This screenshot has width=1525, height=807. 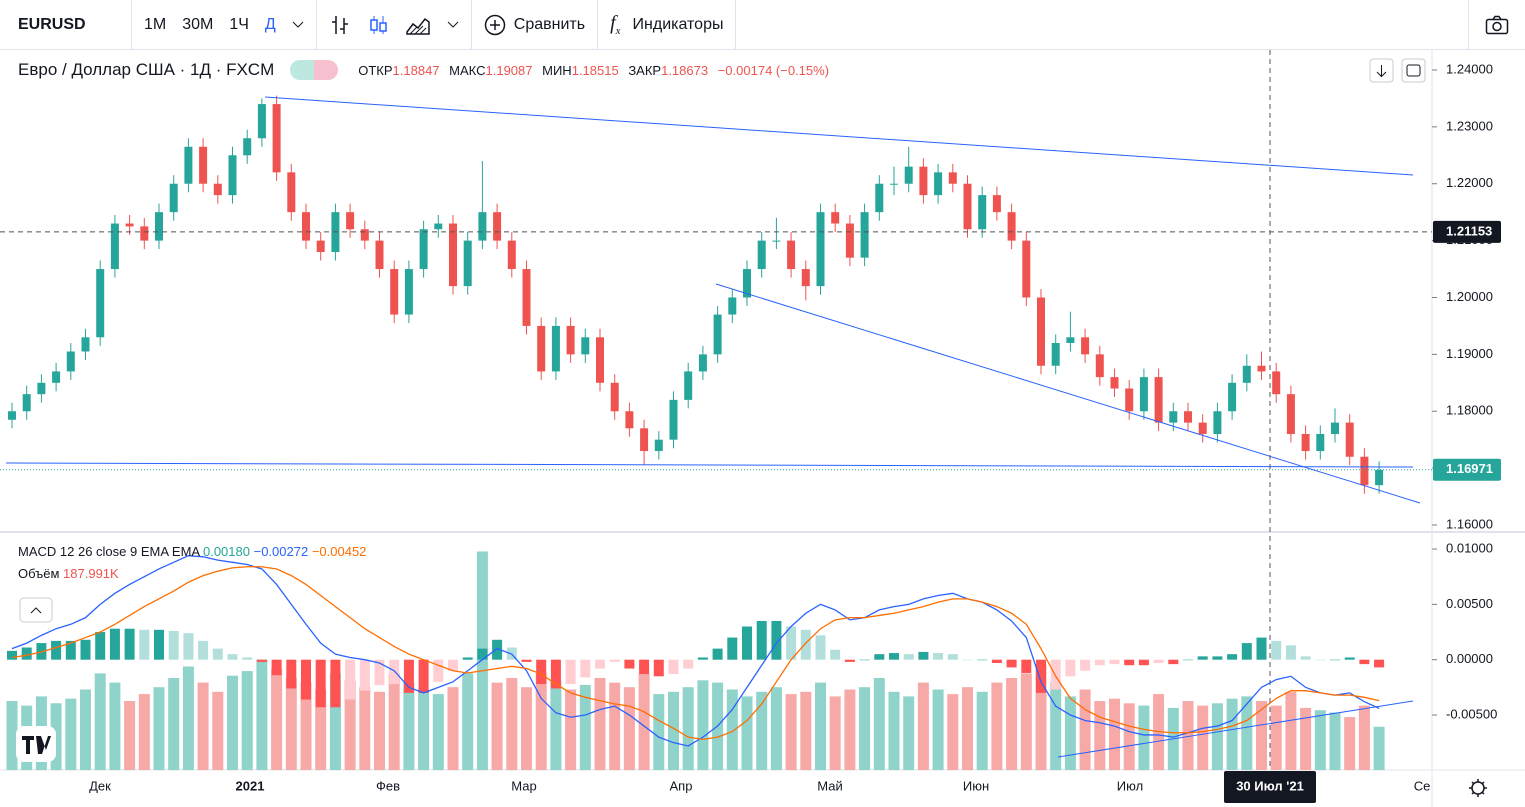 I want to click on interval: 30М, so click(x=198, y=24).